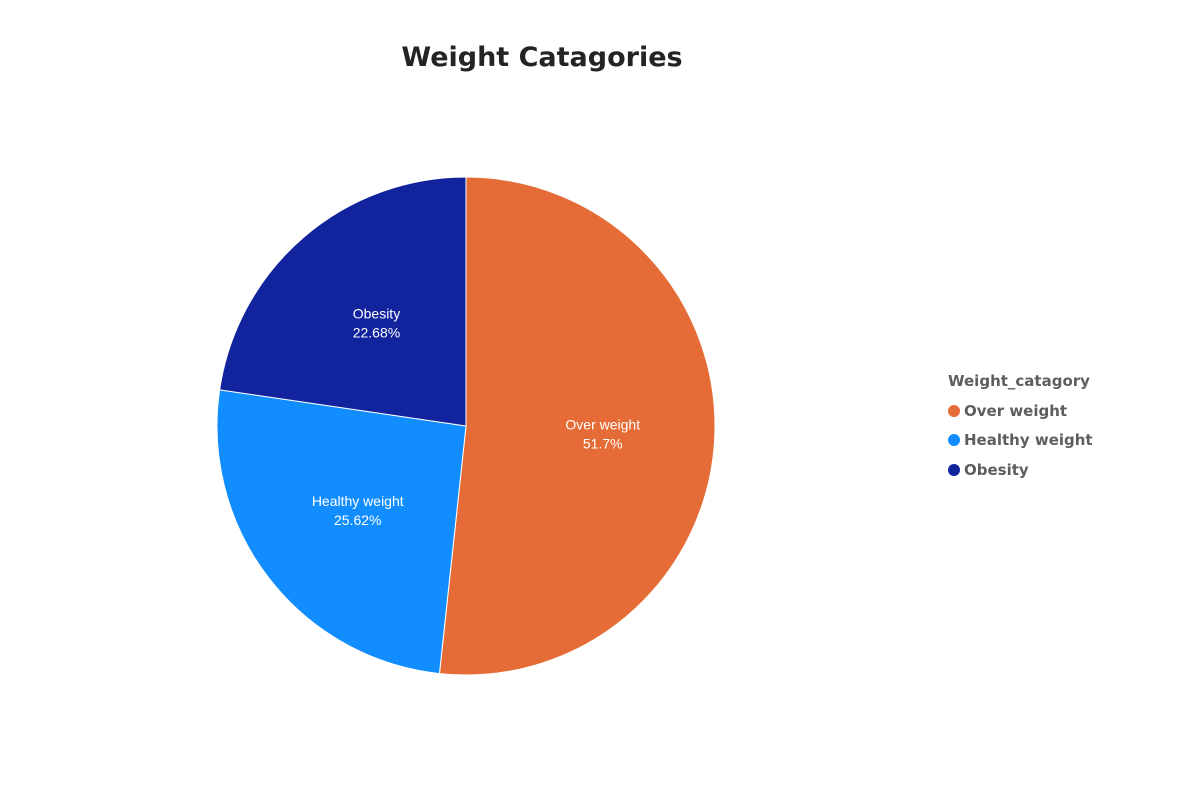 This screenshot has width=1177, height=810. What do you see at coordinates (357, 520) in the screenshot?
I see `slice-value-label: 25.62%` at bounding box center [357, 520].